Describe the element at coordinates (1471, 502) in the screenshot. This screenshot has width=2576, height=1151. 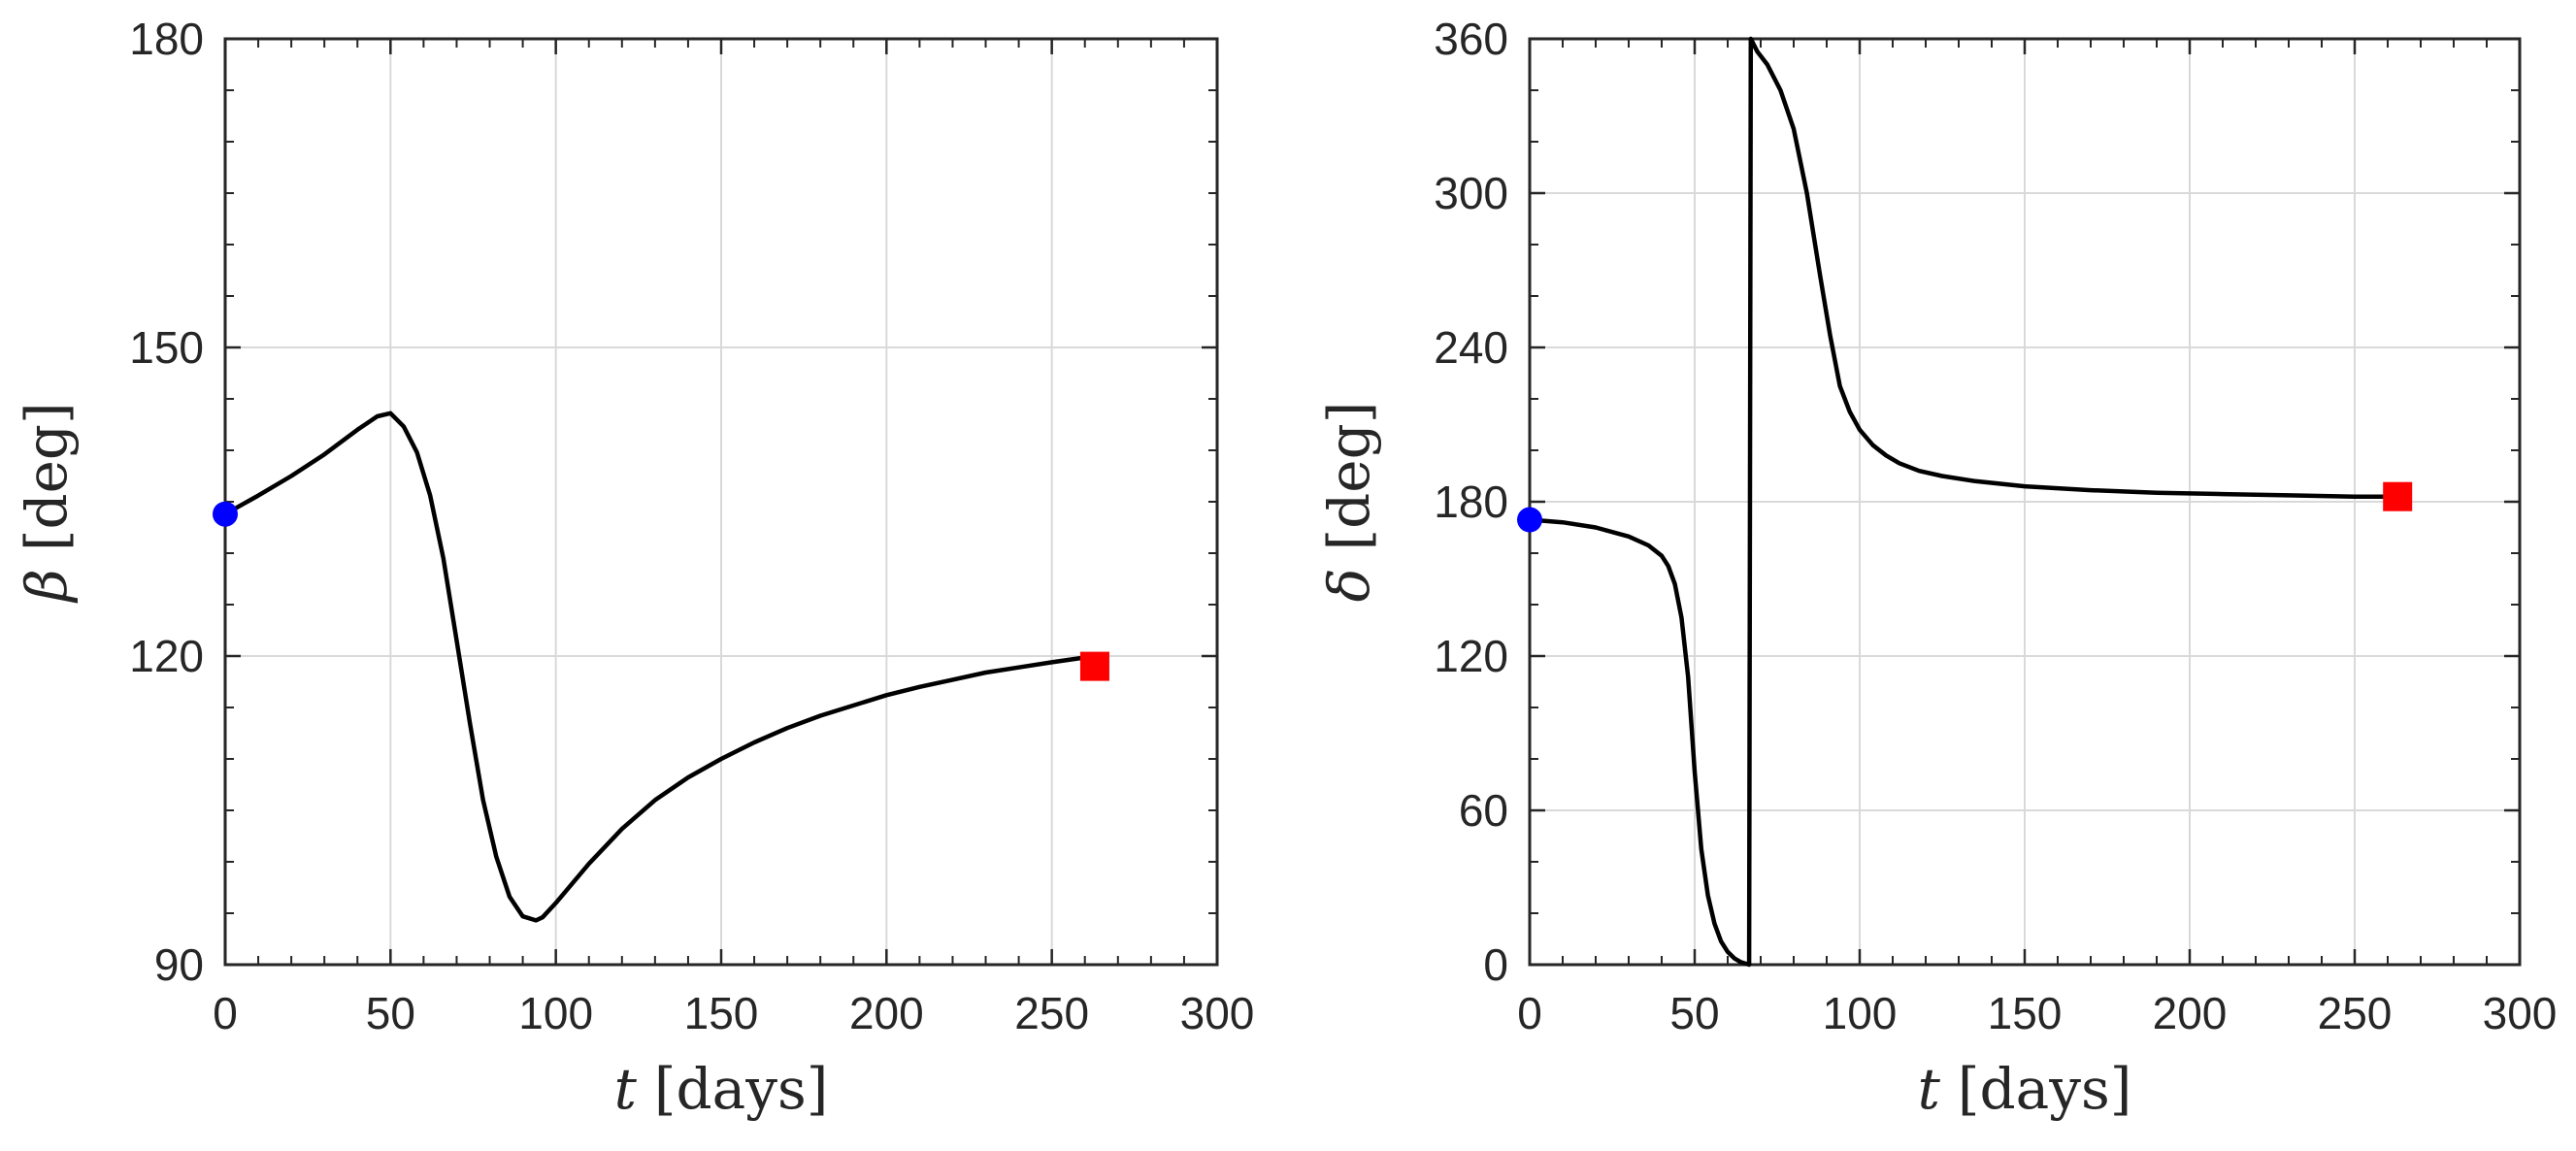
I see `delta-y-tick-label: 180` at that location.